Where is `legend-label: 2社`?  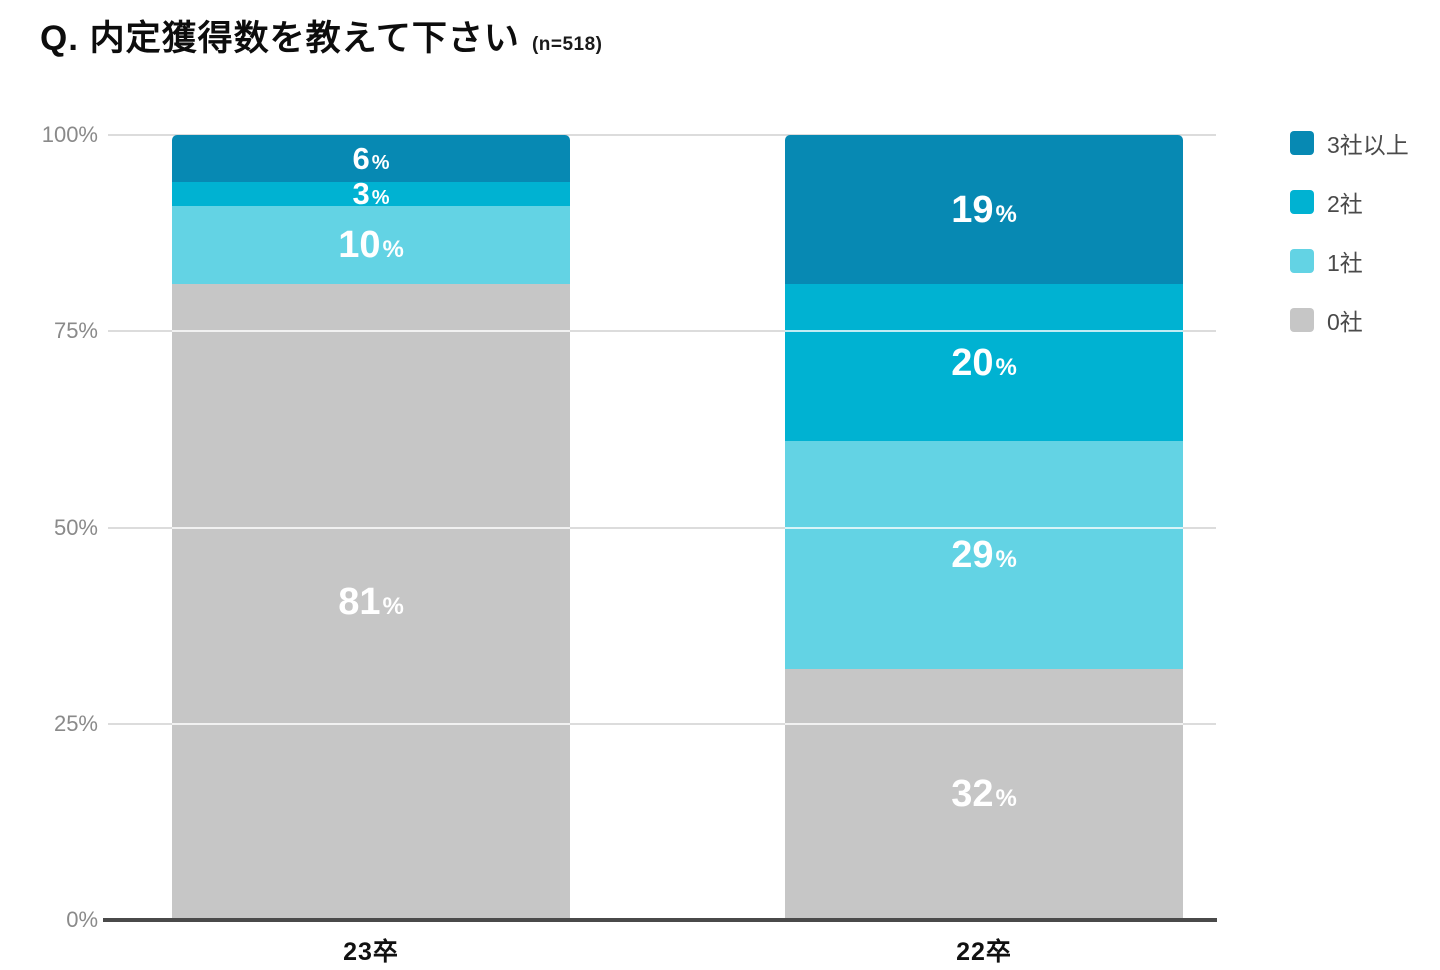
legend-label: 2社 is located at coordinates (1345, 204).